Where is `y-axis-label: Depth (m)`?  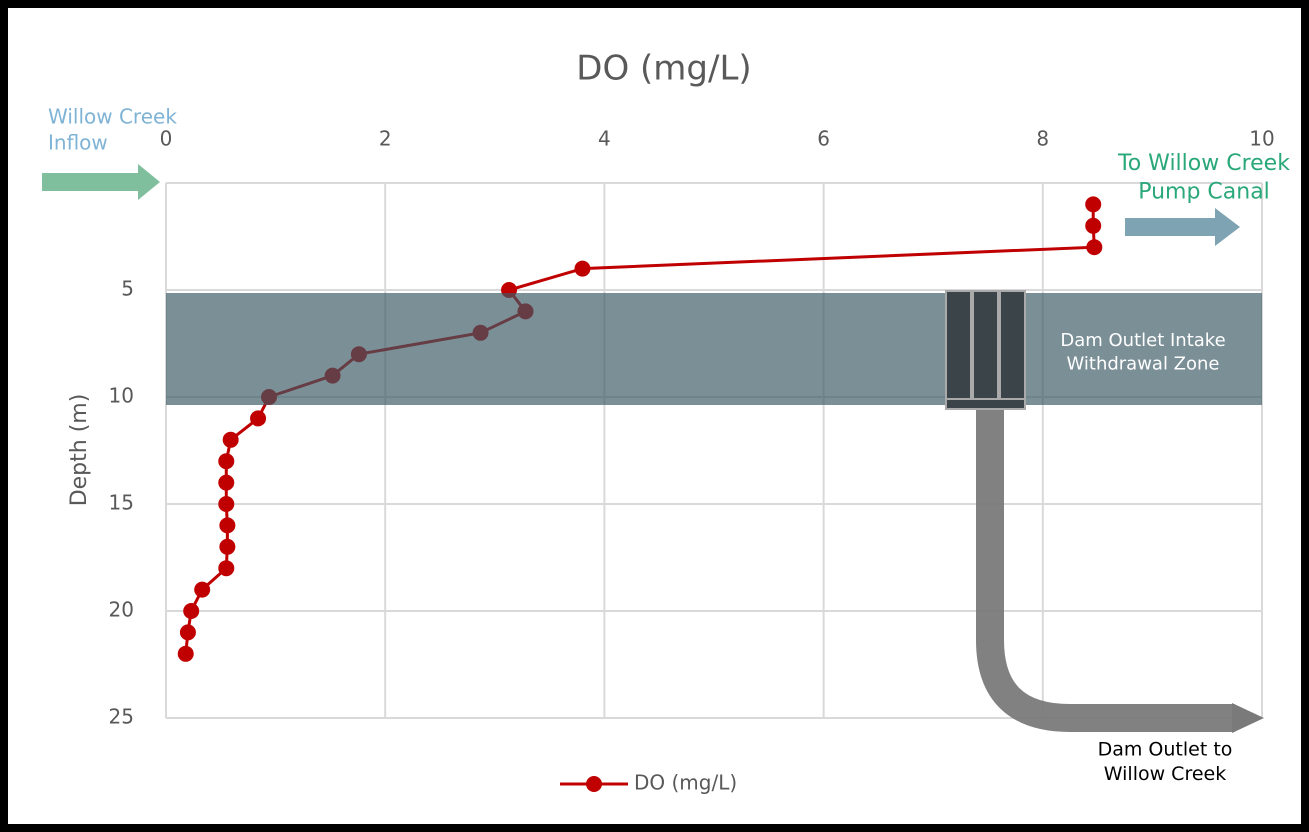
y-axis-label: Depth (m) is located at coordinates (79, 450).